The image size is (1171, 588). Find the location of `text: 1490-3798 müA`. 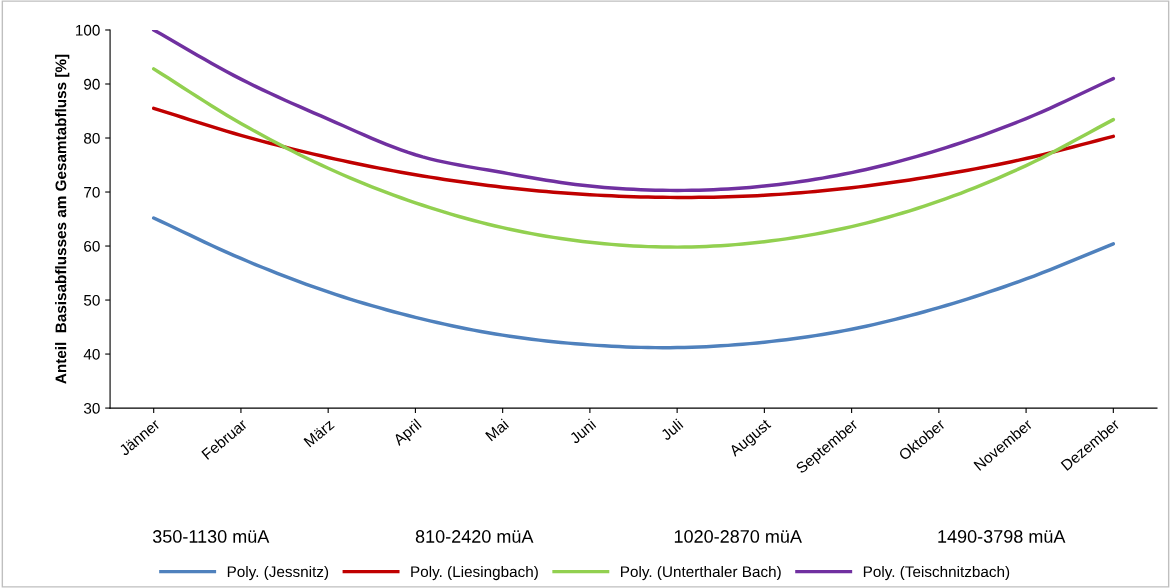

text: 1490-3798 müA is located at coordinates (1002, 536).